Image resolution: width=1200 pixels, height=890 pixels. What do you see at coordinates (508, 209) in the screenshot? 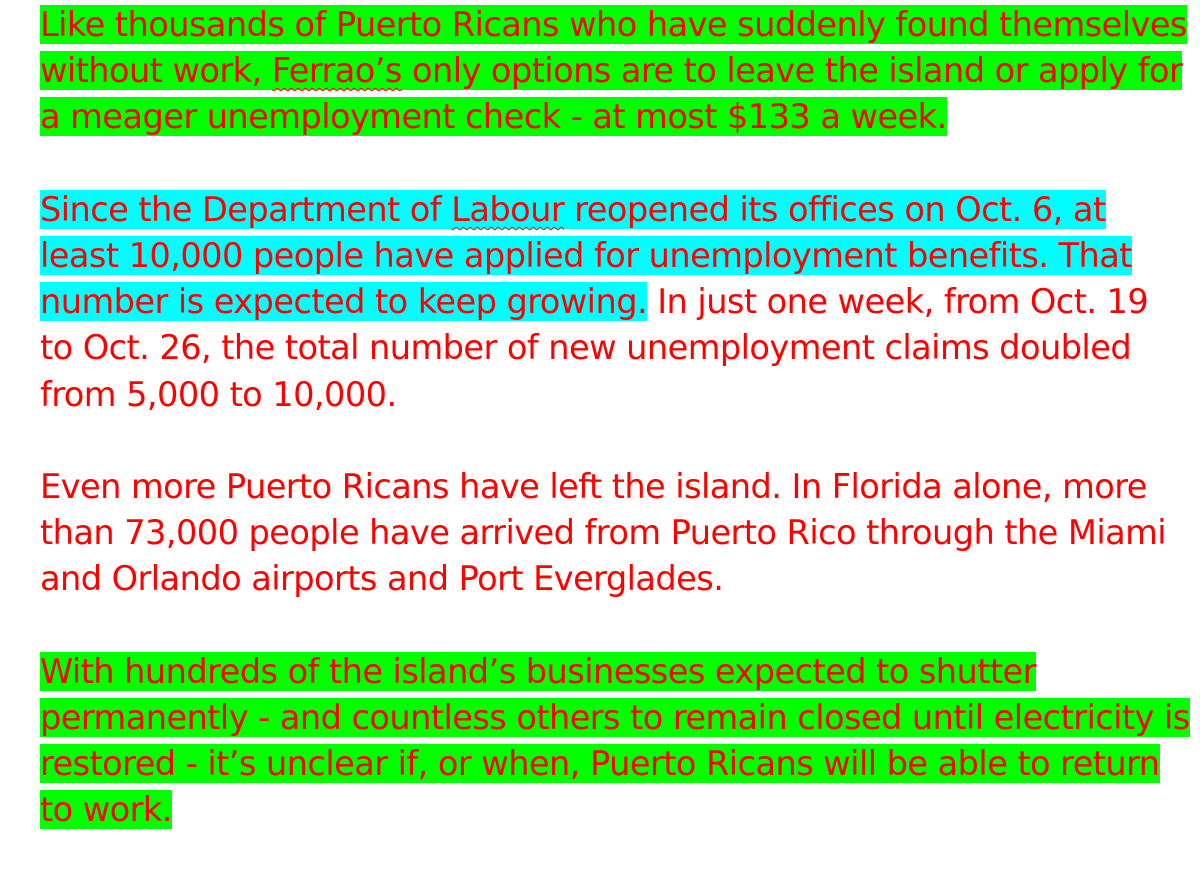
I see `misspelled-word-labour: Labour` at bounding box center [508, 209].